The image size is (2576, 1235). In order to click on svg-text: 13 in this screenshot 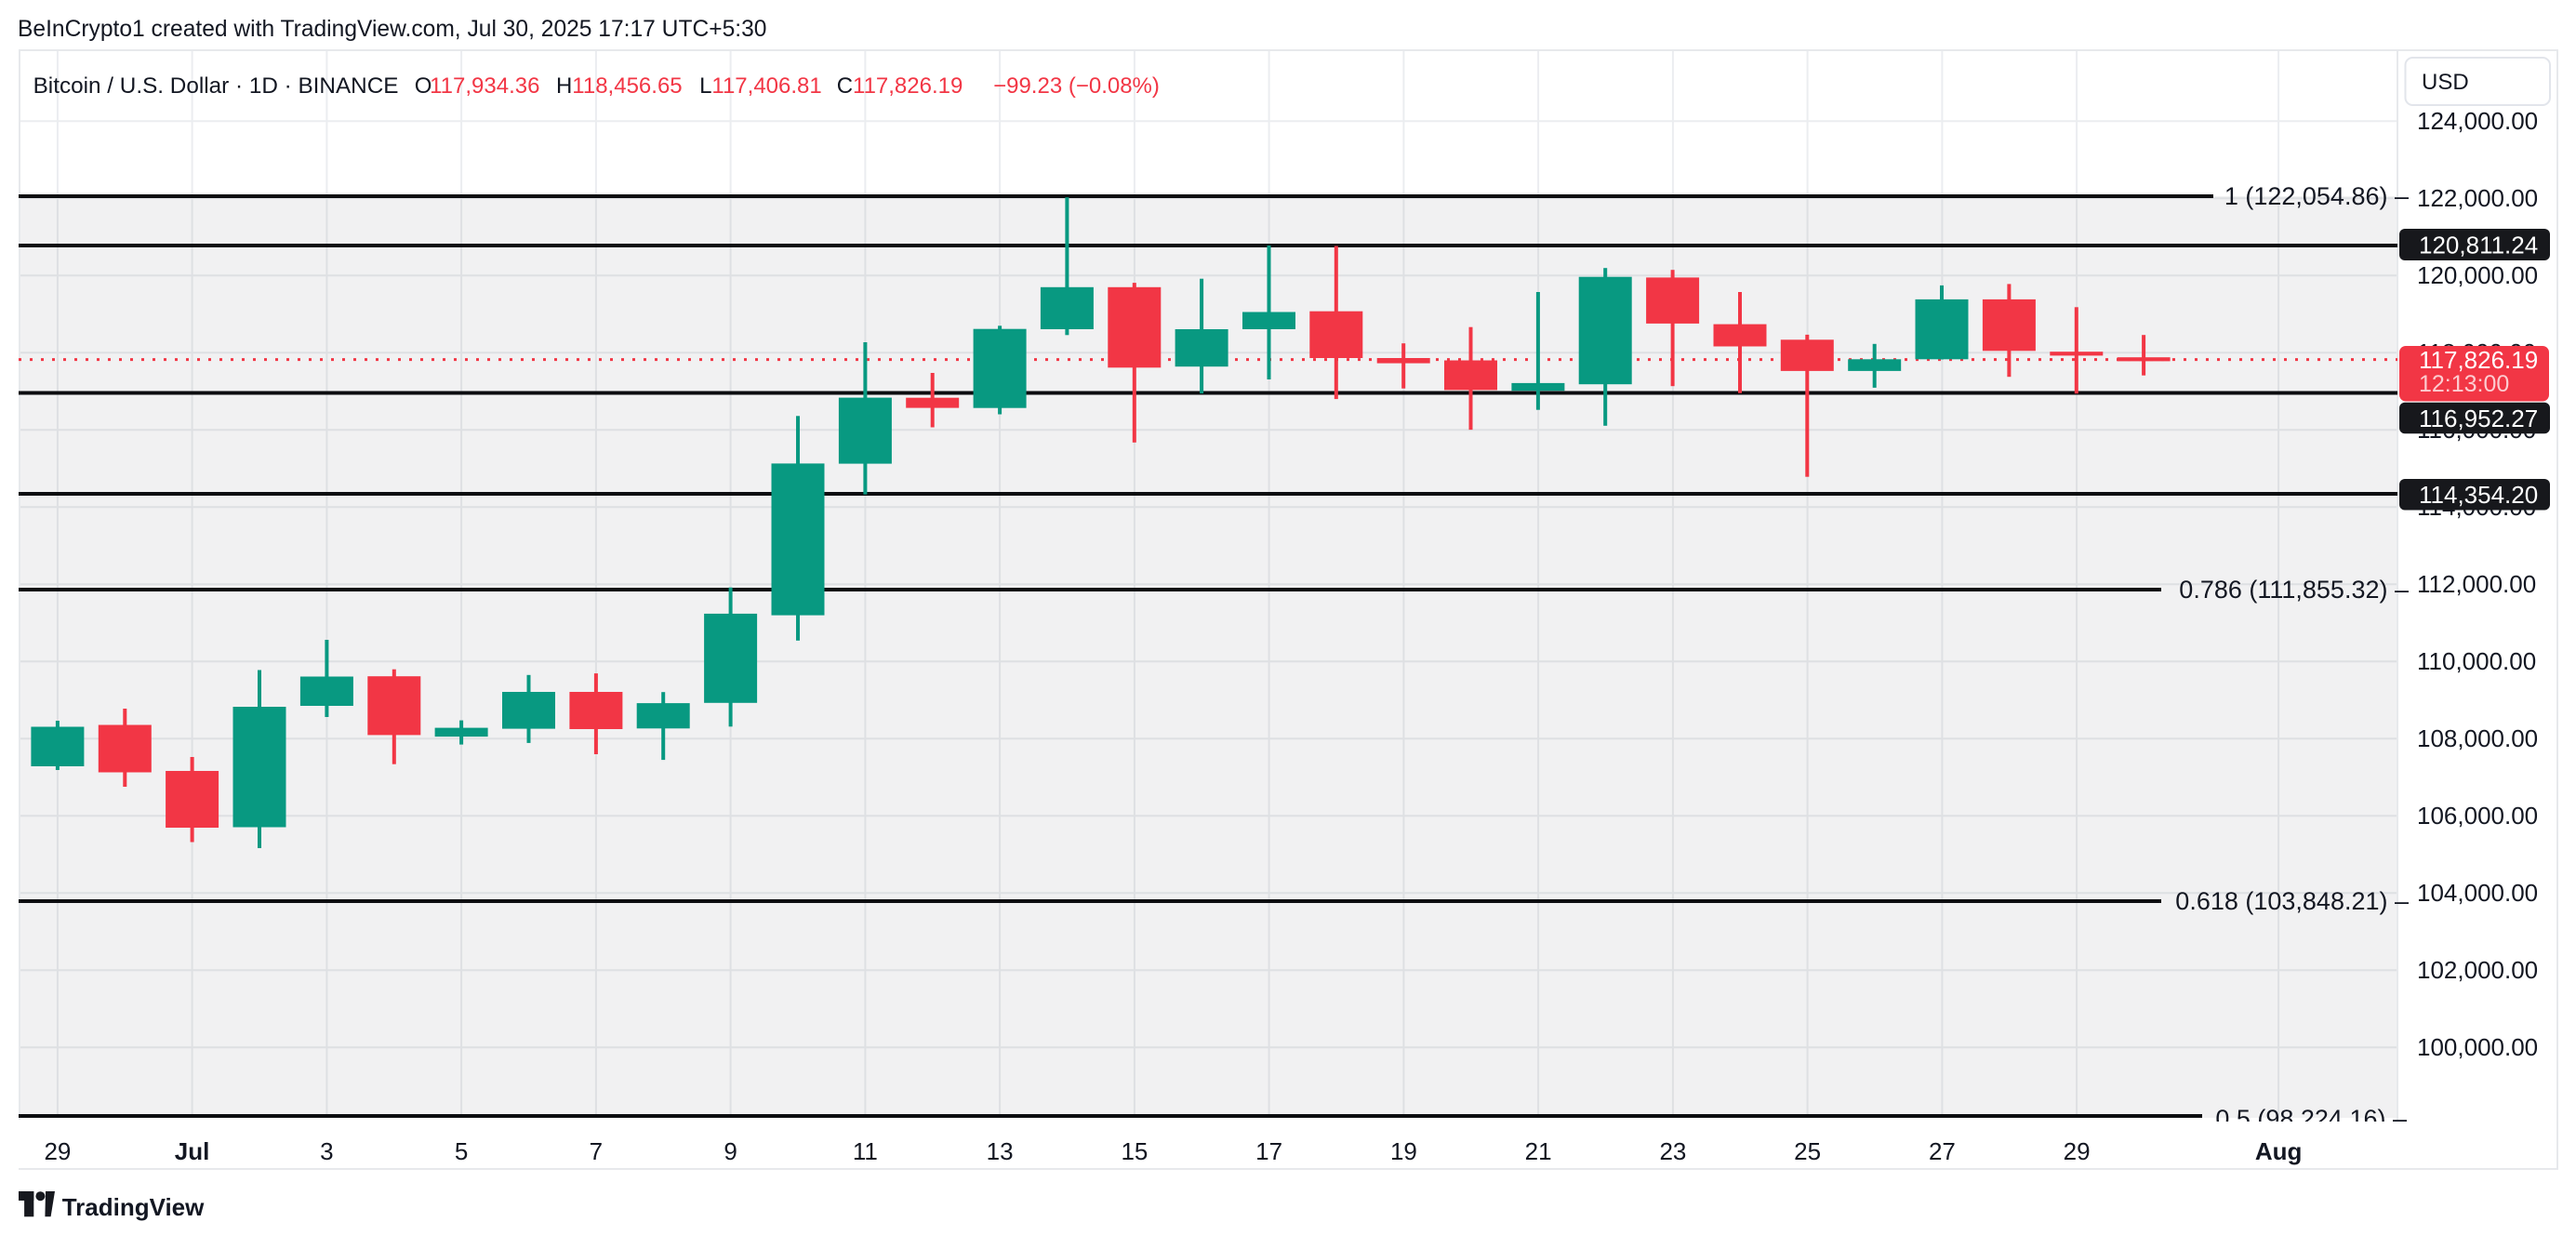, I will do `click(1000, 1151)`.